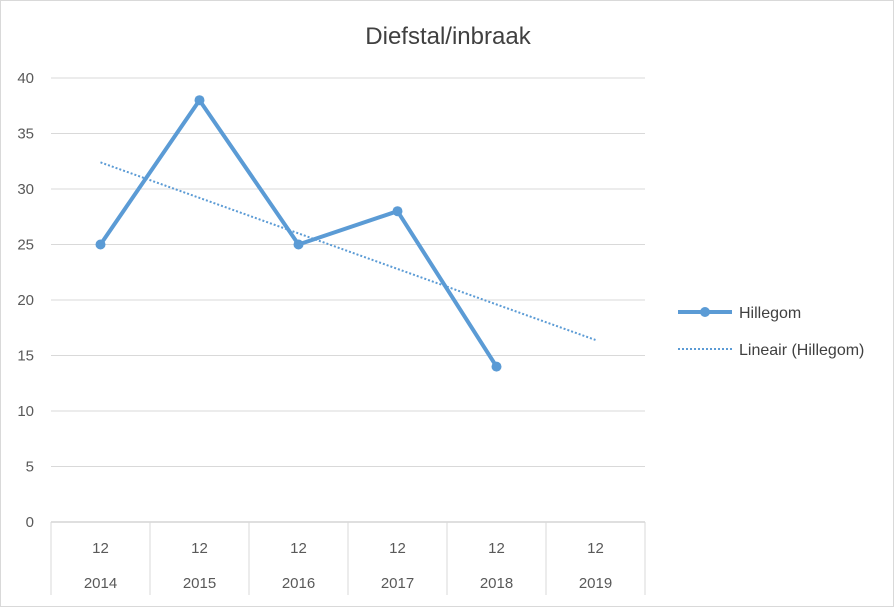 Image resolution: width=894 pixels, height=607 pixels. What do you see at coordinates (496, 583) in the screenshot?
I see `x-tick-year: 2018` at bounding box center [496, 583].